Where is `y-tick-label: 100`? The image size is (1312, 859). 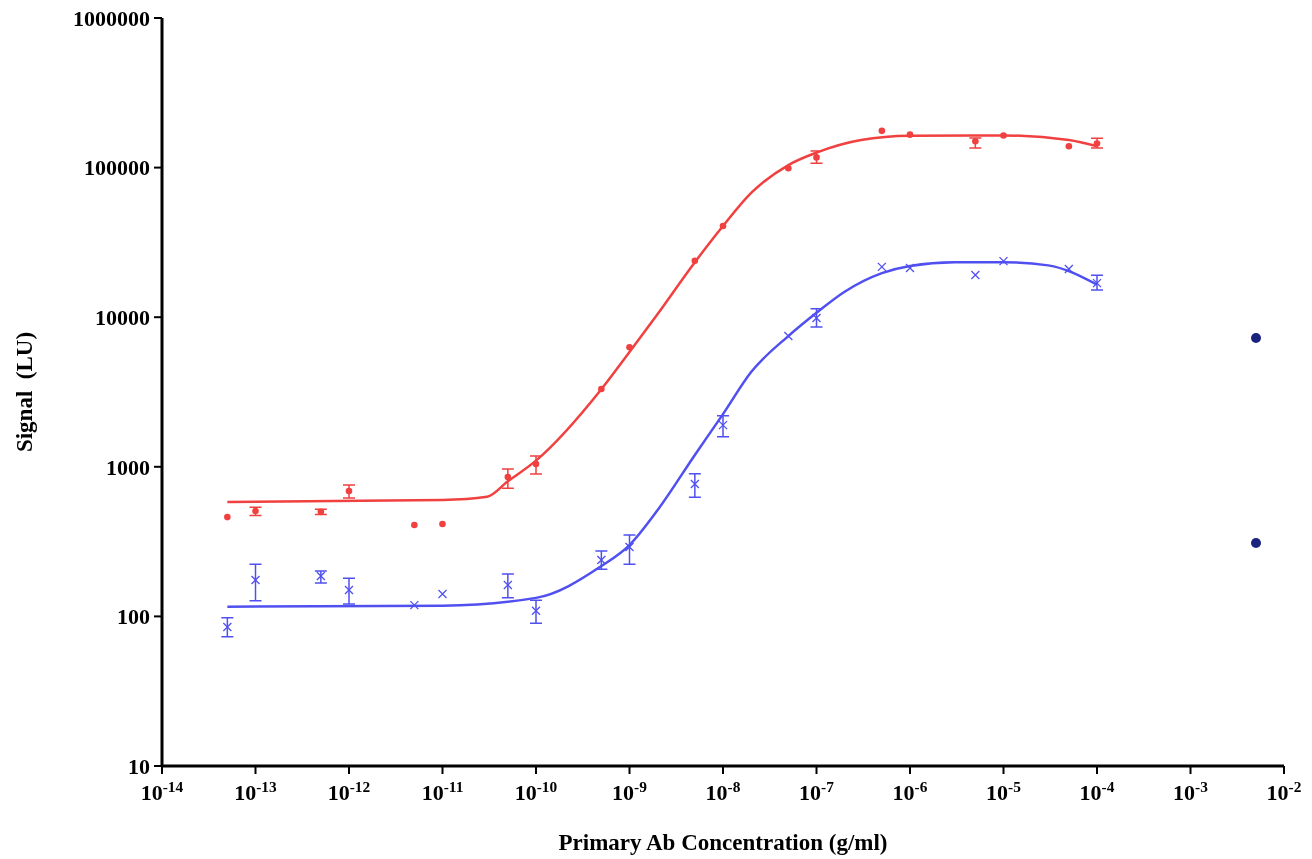
y-tick-label: 100 is located at coordinates (133, 617).